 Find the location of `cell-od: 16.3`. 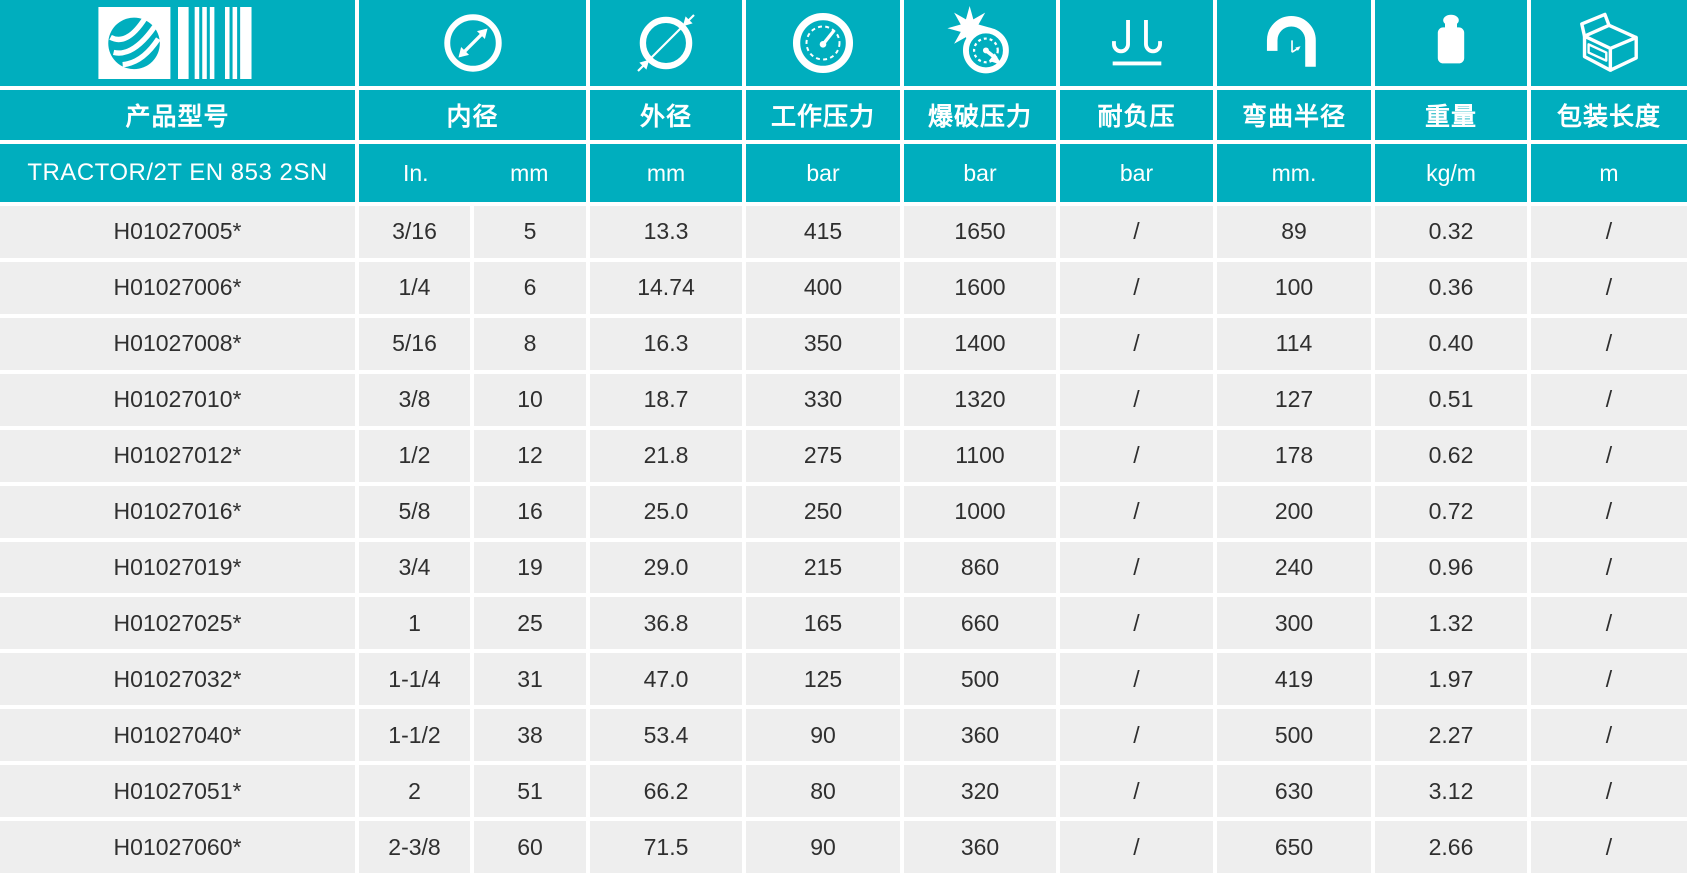

cell-od: 16.3 is located at coordinates (666, 343).